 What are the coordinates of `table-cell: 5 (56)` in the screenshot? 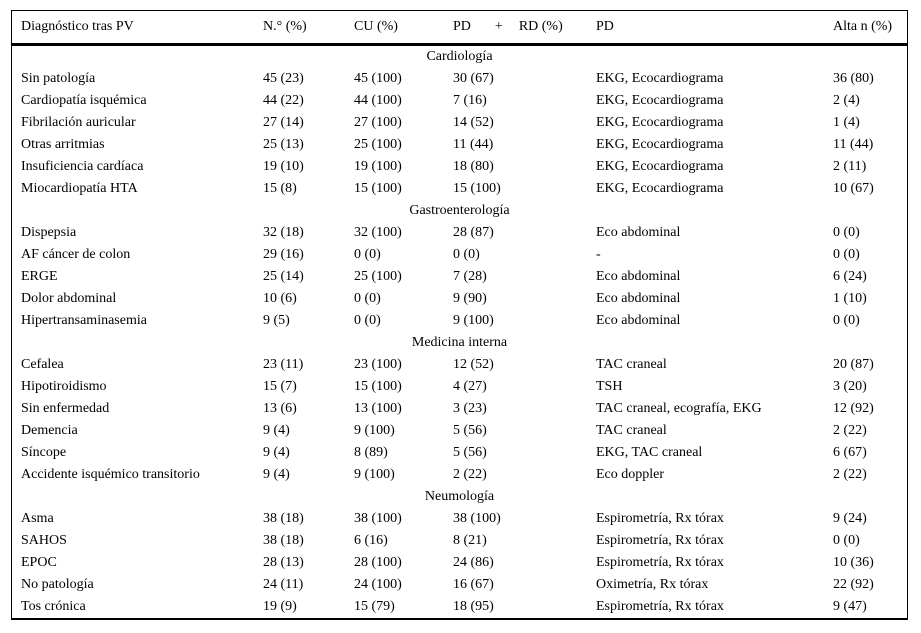 It's located at (470, 430).